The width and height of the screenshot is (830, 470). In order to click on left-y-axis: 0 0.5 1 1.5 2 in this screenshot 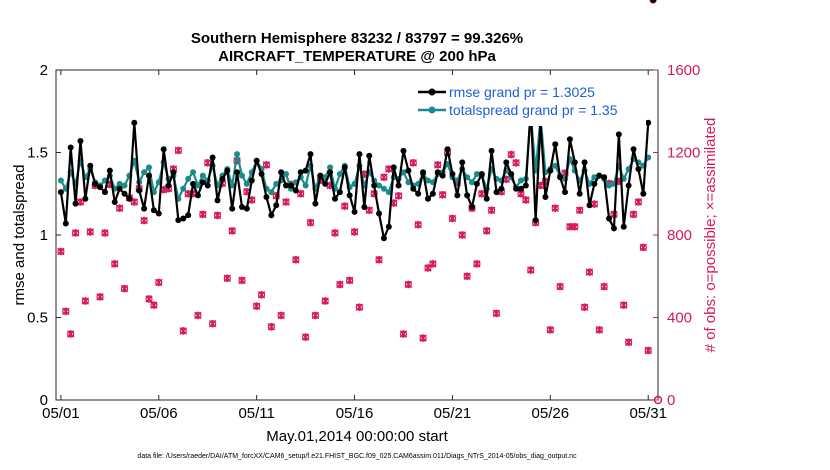, I will do `click(44, 235)`.